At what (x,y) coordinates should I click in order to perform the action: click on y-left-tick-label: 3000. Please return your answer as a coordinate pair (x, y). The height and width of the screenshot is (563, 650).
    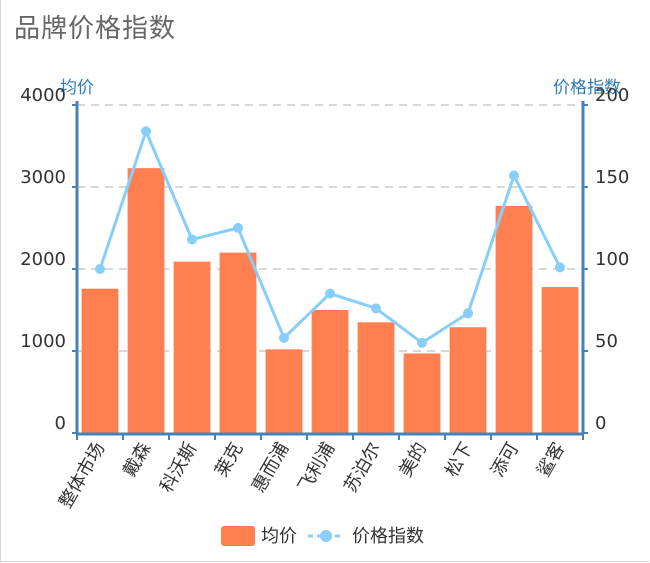
    Looking at the image, I should click on (43, 177).